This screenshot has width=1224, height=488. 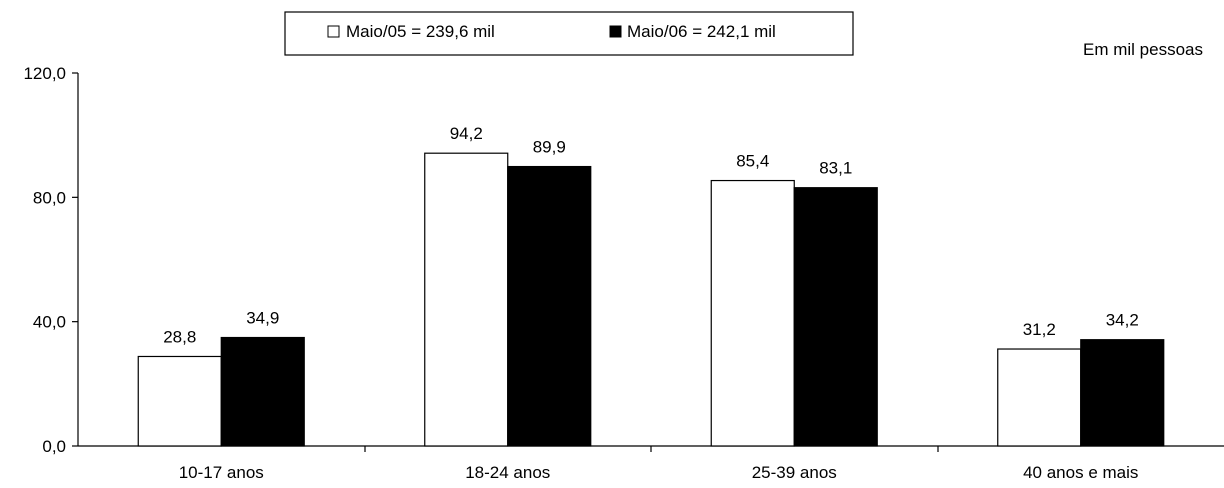 I want to click on y-tick-label: 120,0, so click(x=44, y=73).